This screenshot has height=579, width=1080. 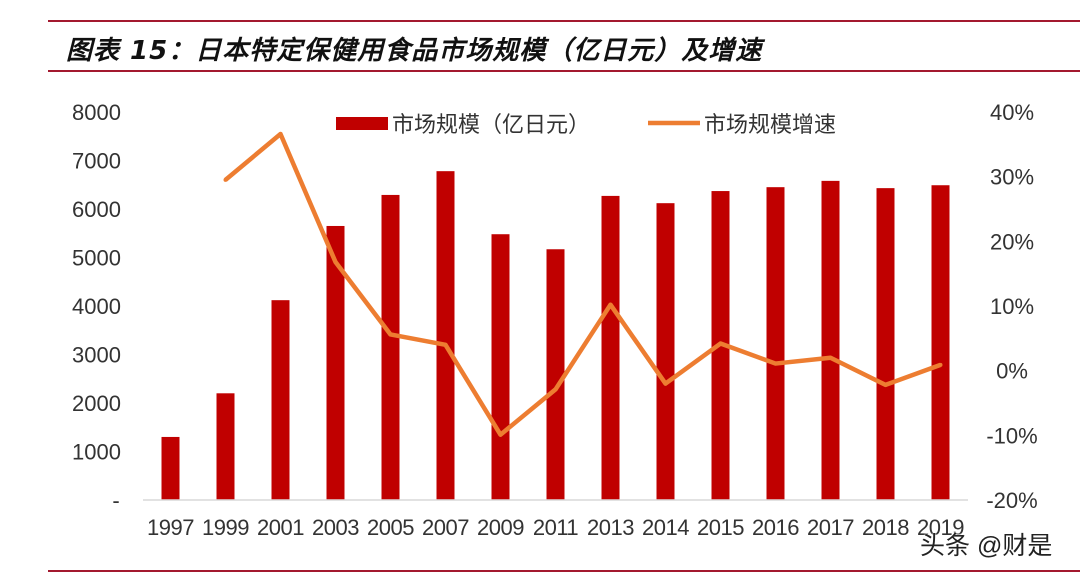 I want to click on legend-line-label: 市场规模增速, so click(x=770, y=124).